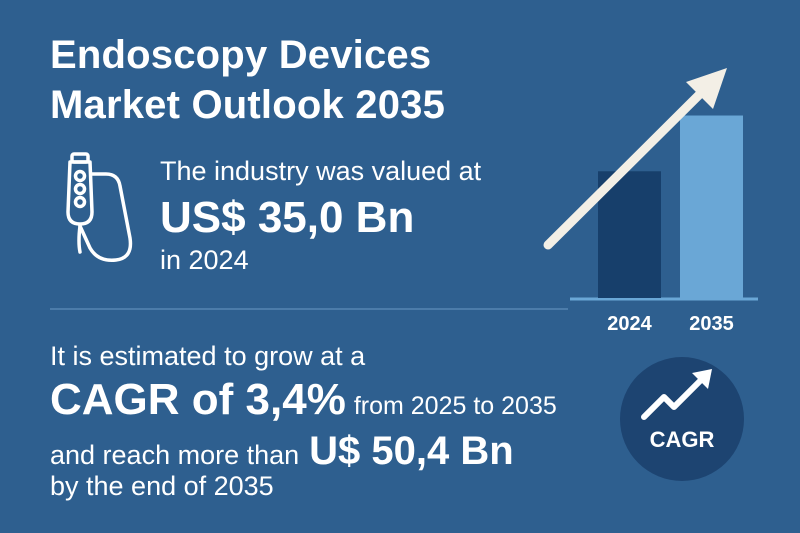 The width and height of the screenshot is (800, 533). What do you see at coordinates (629, 234) in the screenshot?
I see `bar-2024` at bounding box center [629, 234].